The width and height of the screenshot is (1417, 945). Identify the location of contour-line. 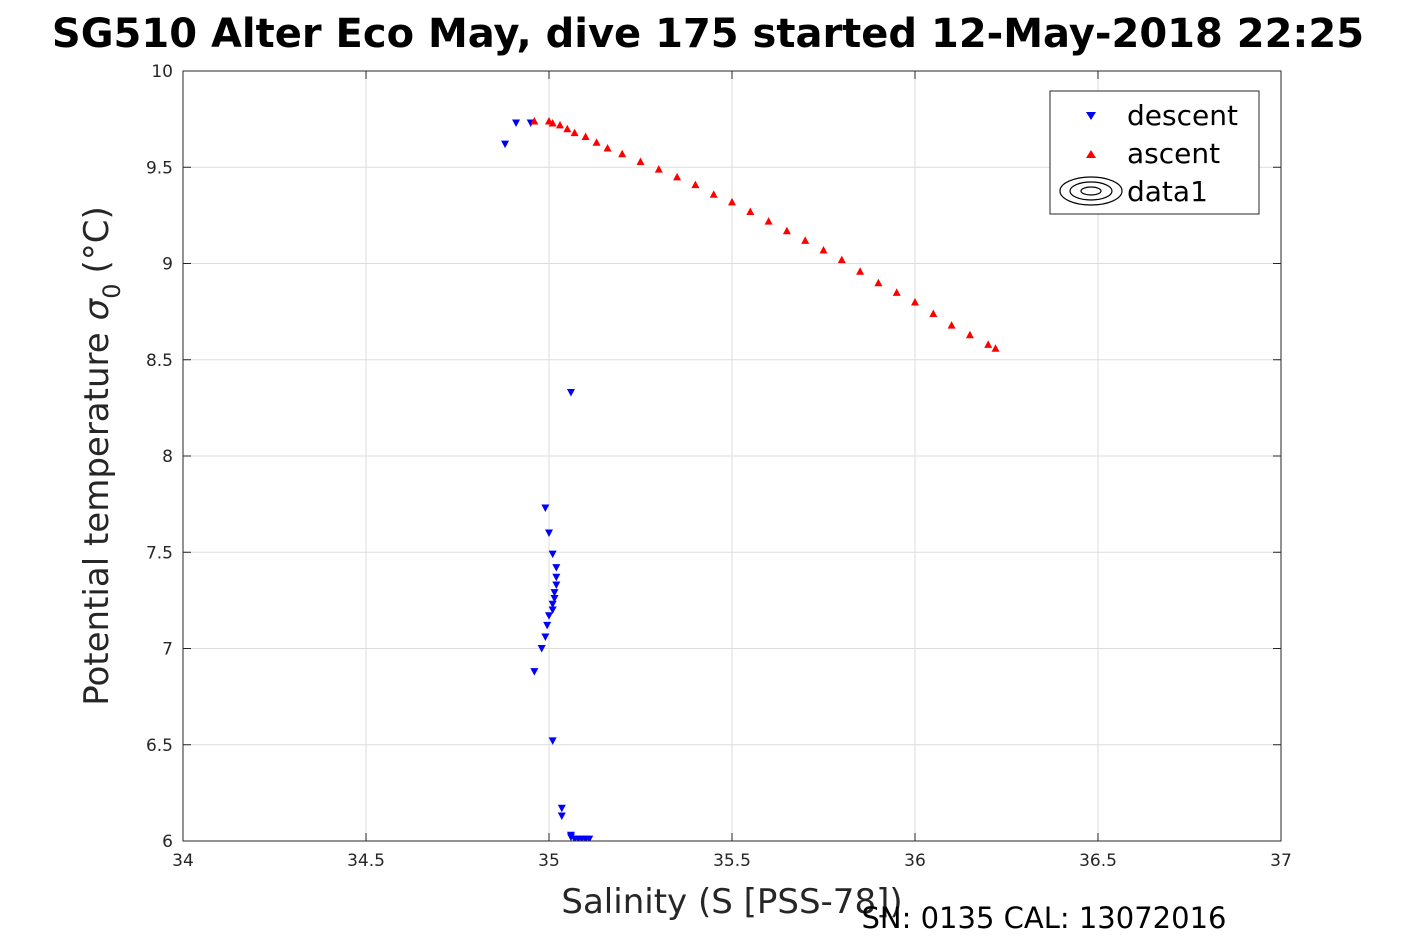
(1405, 460).